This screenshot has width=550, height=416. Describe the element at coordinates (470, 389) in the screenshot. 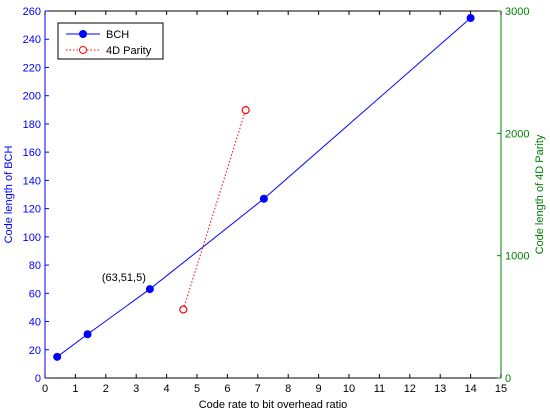

I see `x-tick-label: 14` at that location.